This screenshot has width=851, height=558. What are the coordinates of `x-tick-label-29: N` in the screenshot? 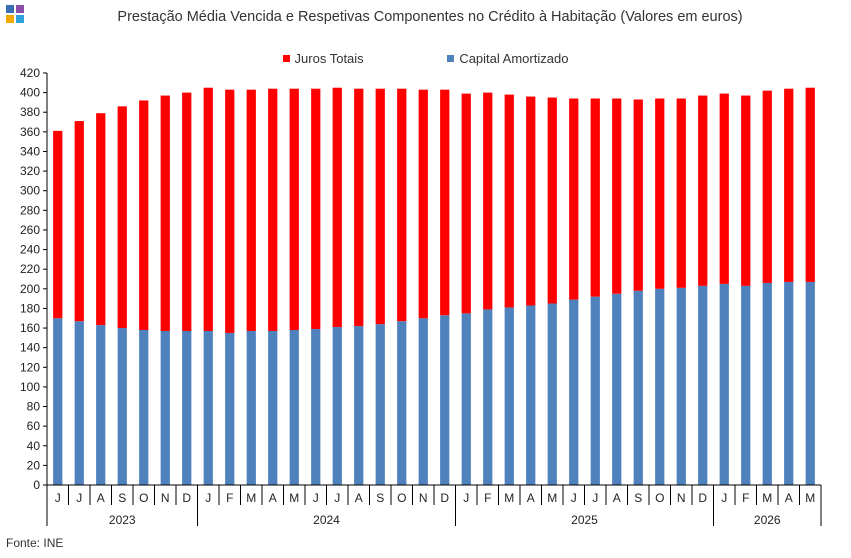 It's located at (681, 498).